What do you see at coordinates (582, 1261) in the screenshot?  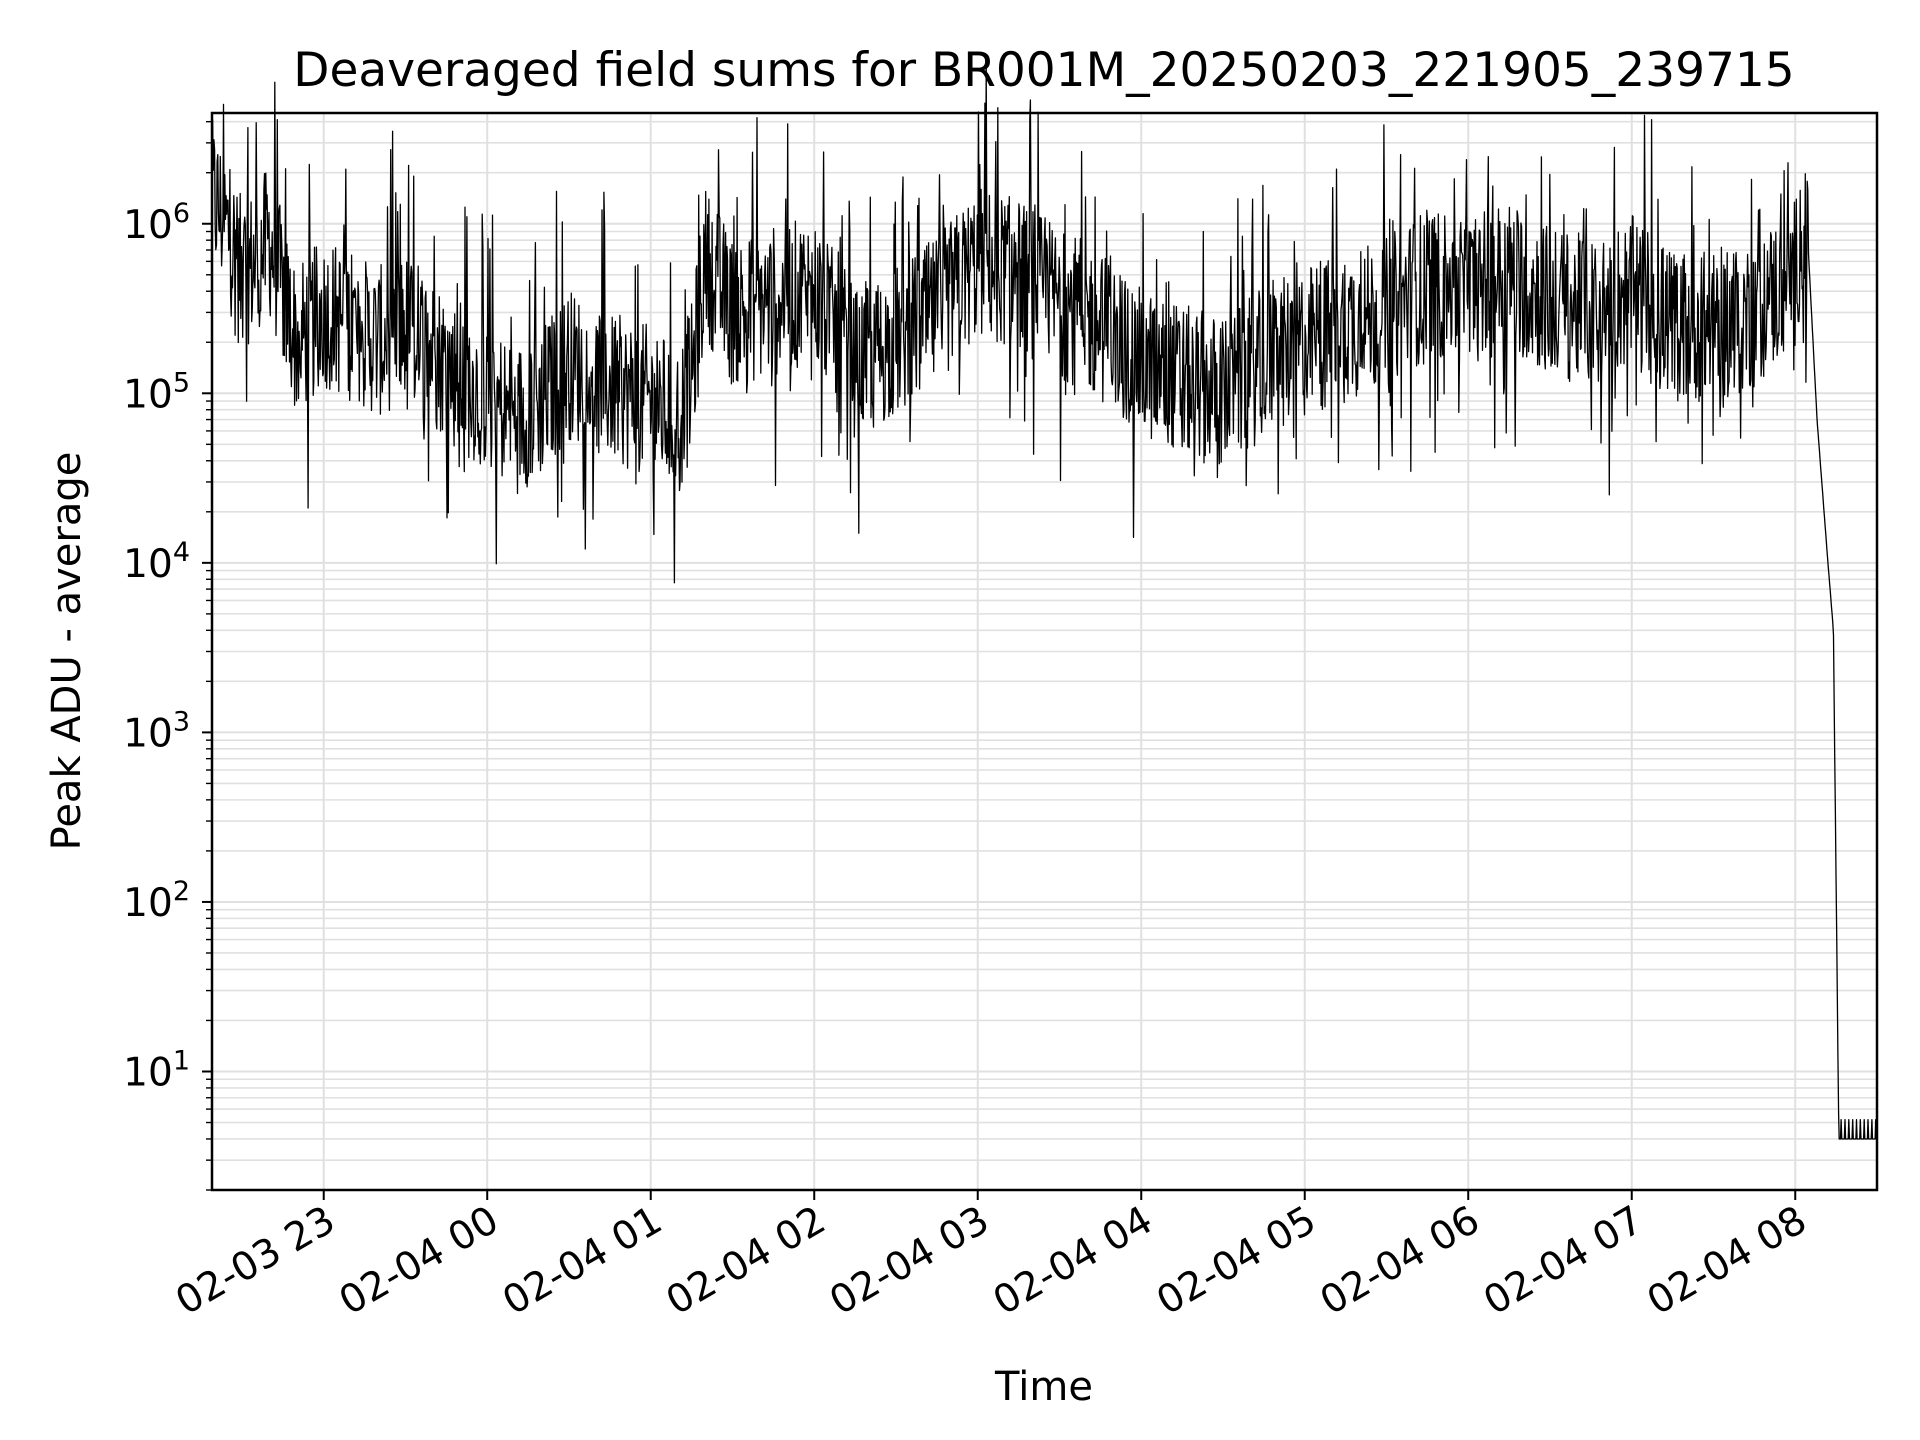 I see `x-tick-label: 02-04 01` at bounding box center [582, 1261].